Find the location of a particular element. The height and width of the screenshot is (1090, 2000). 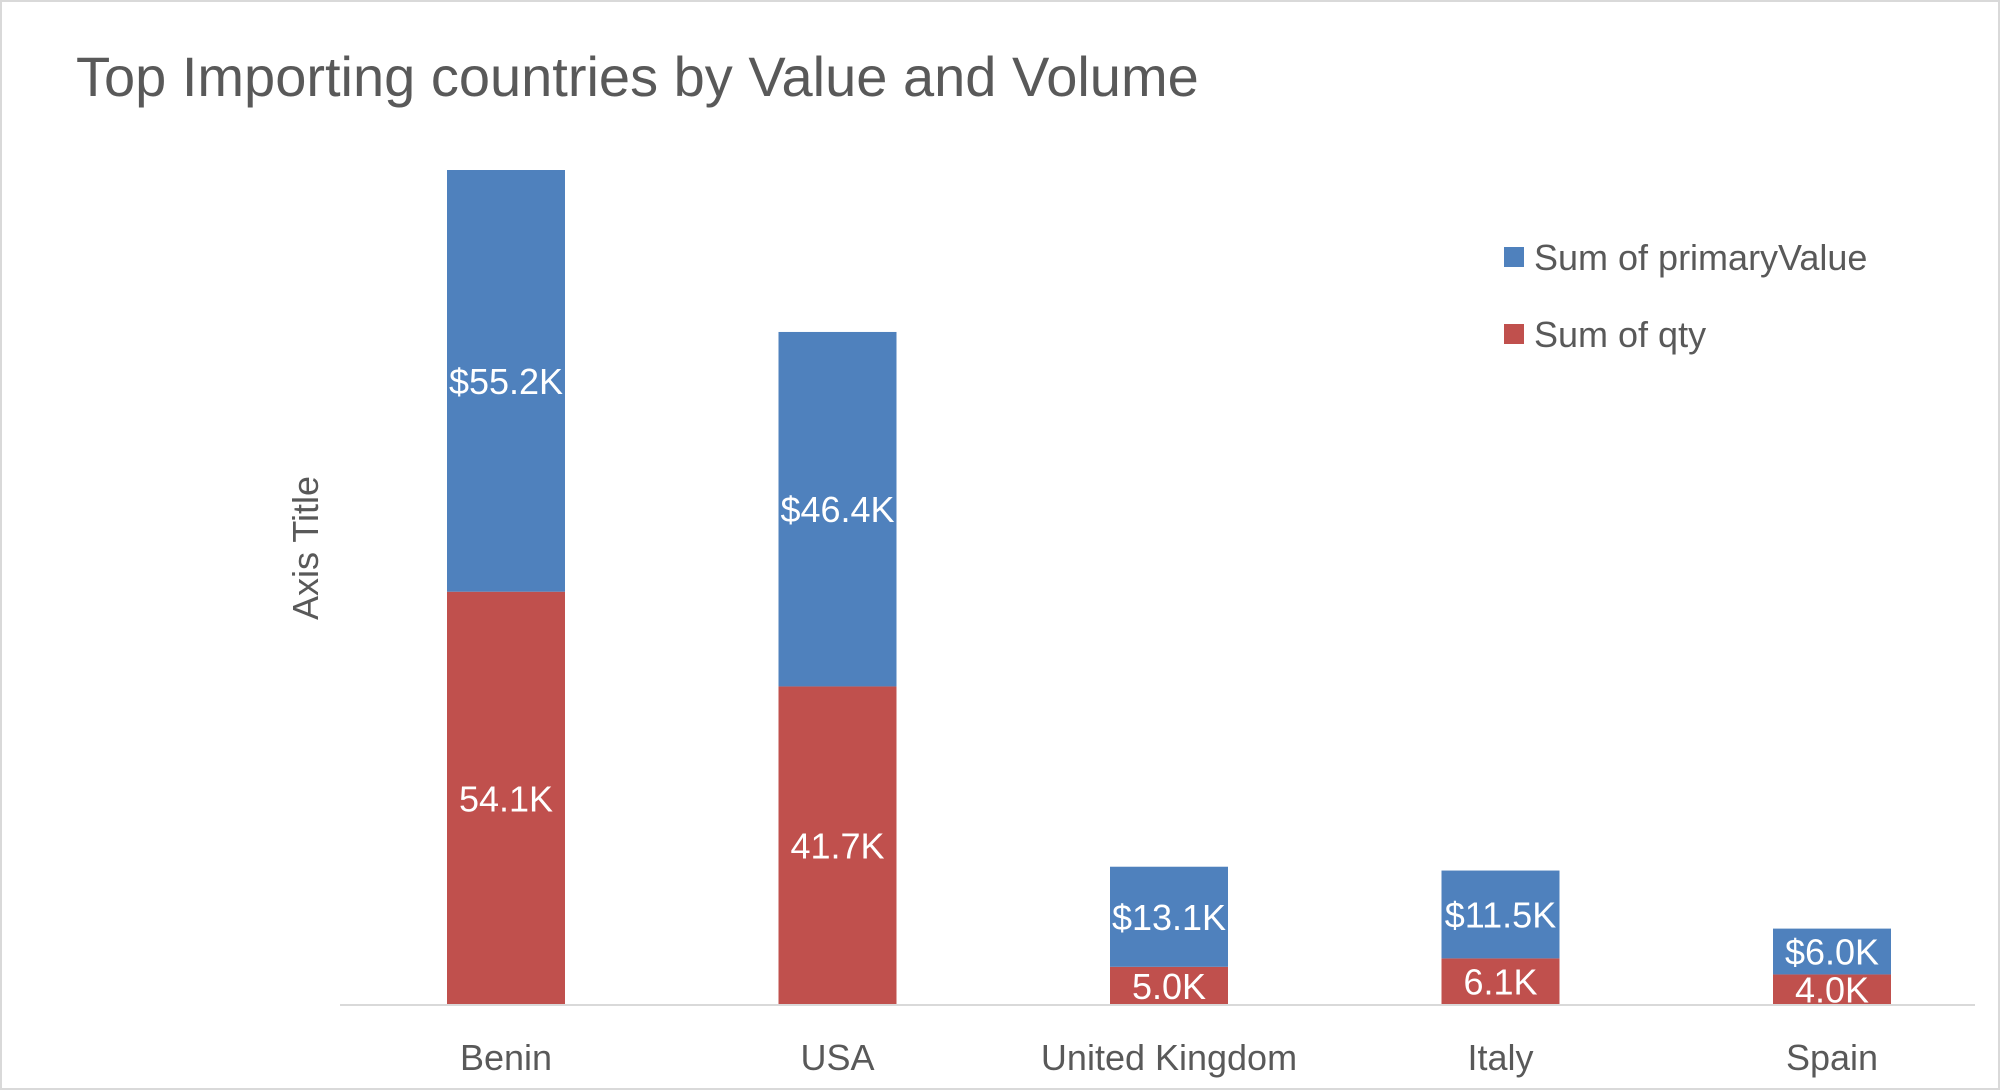

bar-sum-of-qty-benin is located at coordinates (506, 798).